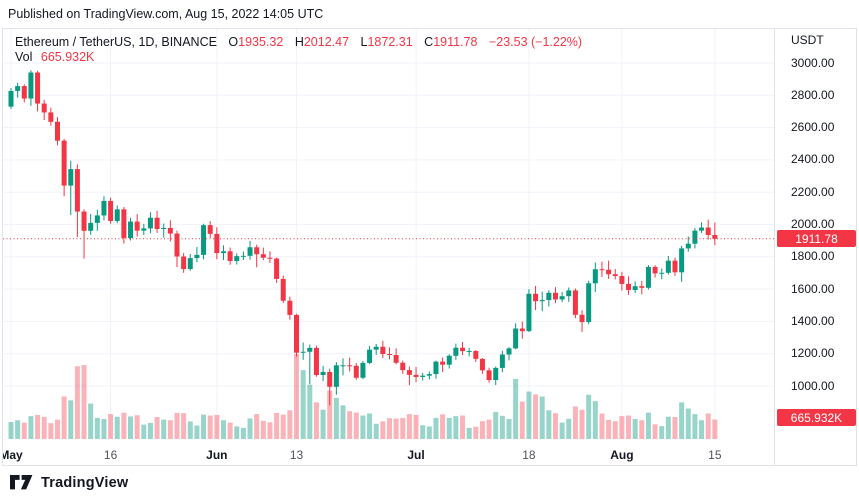  Describe the element at coordinates (22, 482) in the screenshot. I see `tradingview-logo-icon` at that location.